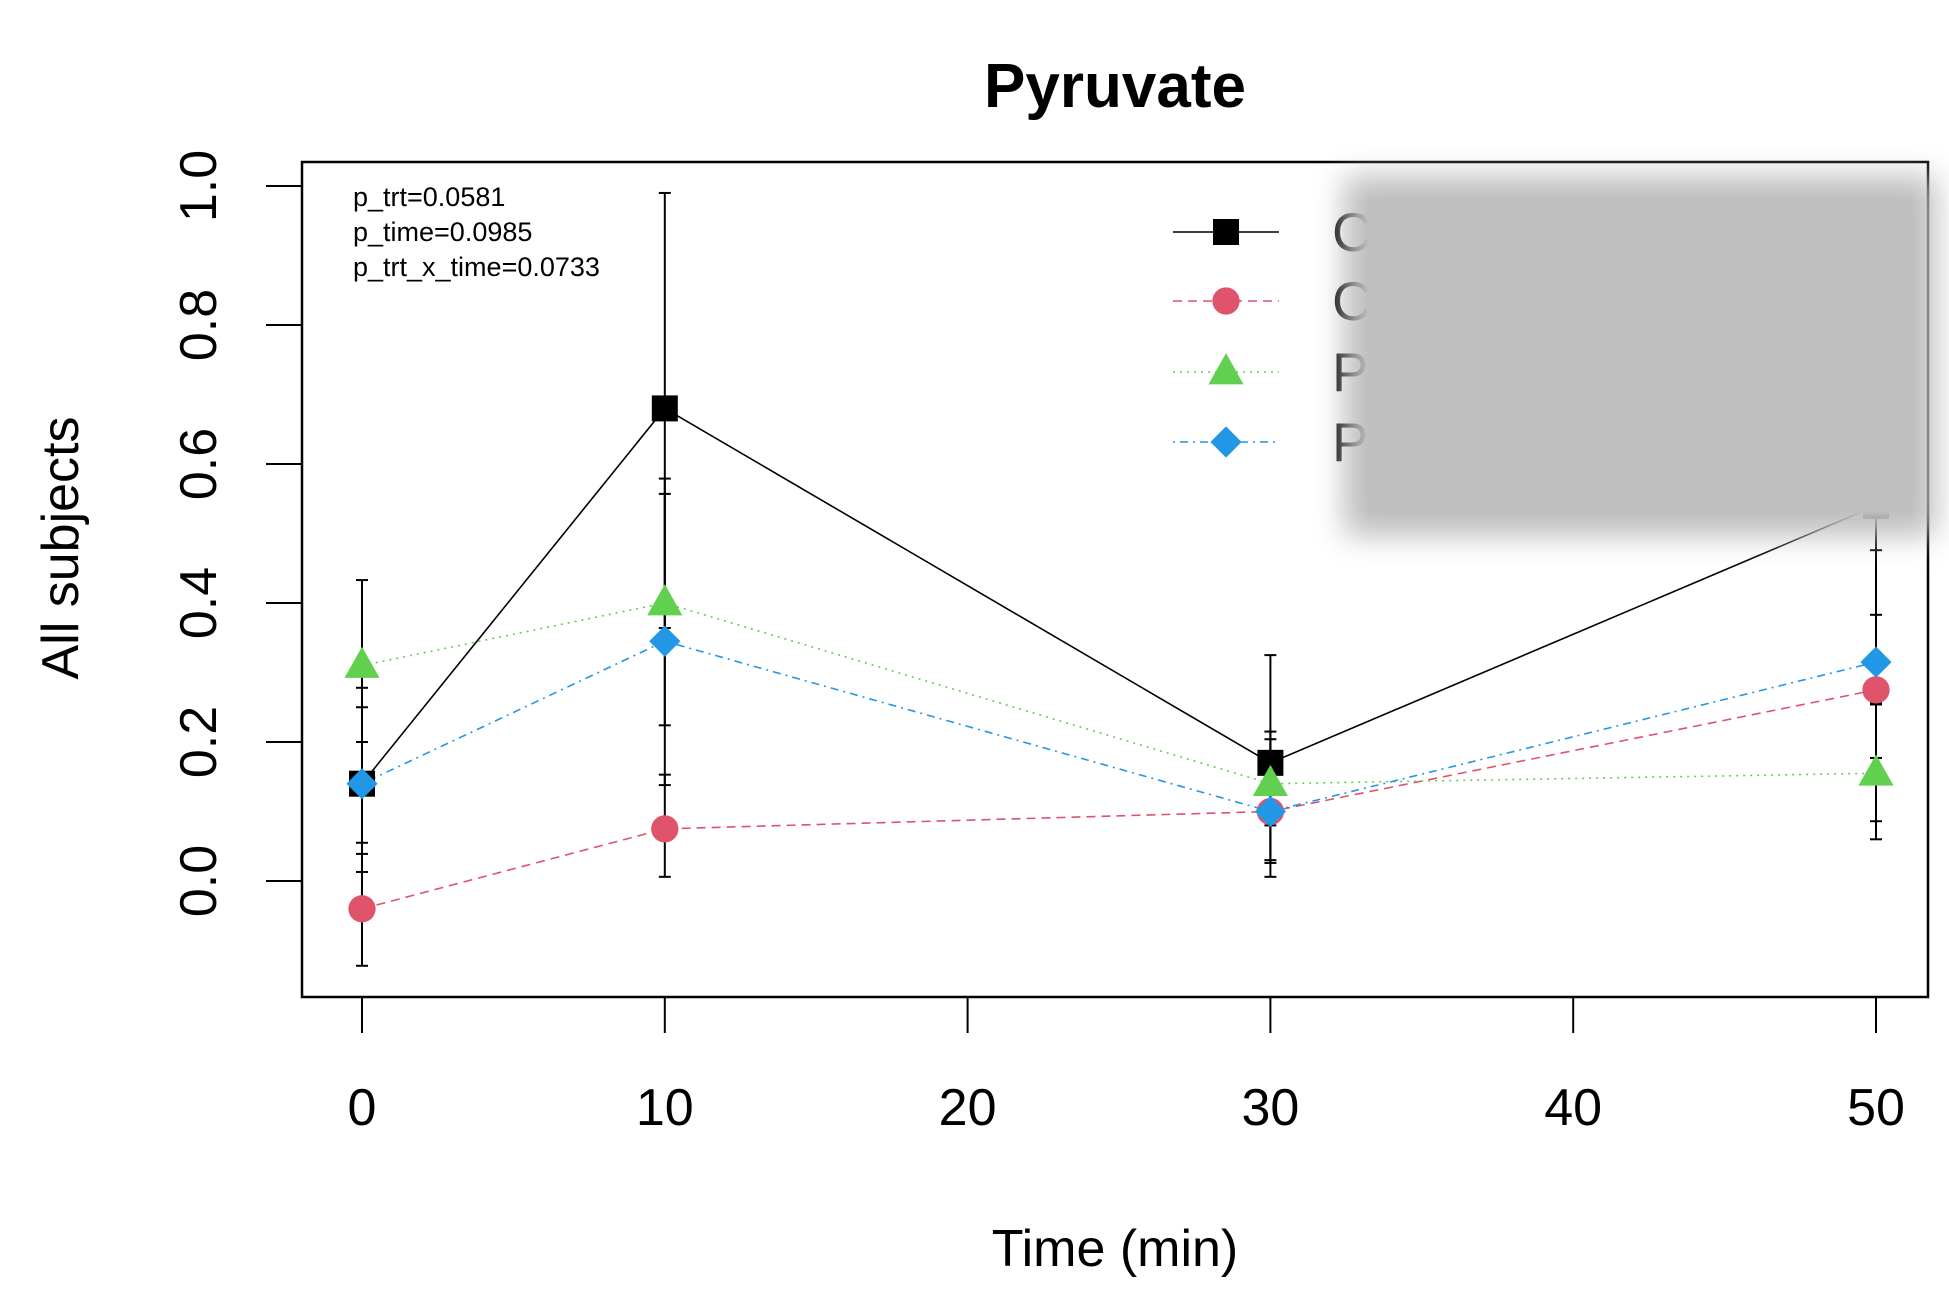  What do you see at coordinates (1573, 1108) in the screenshot?
I see `x-tick-label: 40` at bounding box center [1573, 1108].